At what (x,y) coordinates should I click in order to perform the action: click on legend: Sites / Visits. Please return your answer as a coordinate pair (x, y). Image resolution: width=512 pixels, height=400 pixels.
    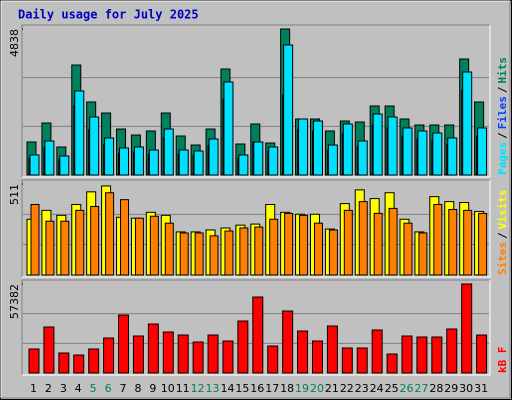
    Looking at the image, I should click on (502, 233).